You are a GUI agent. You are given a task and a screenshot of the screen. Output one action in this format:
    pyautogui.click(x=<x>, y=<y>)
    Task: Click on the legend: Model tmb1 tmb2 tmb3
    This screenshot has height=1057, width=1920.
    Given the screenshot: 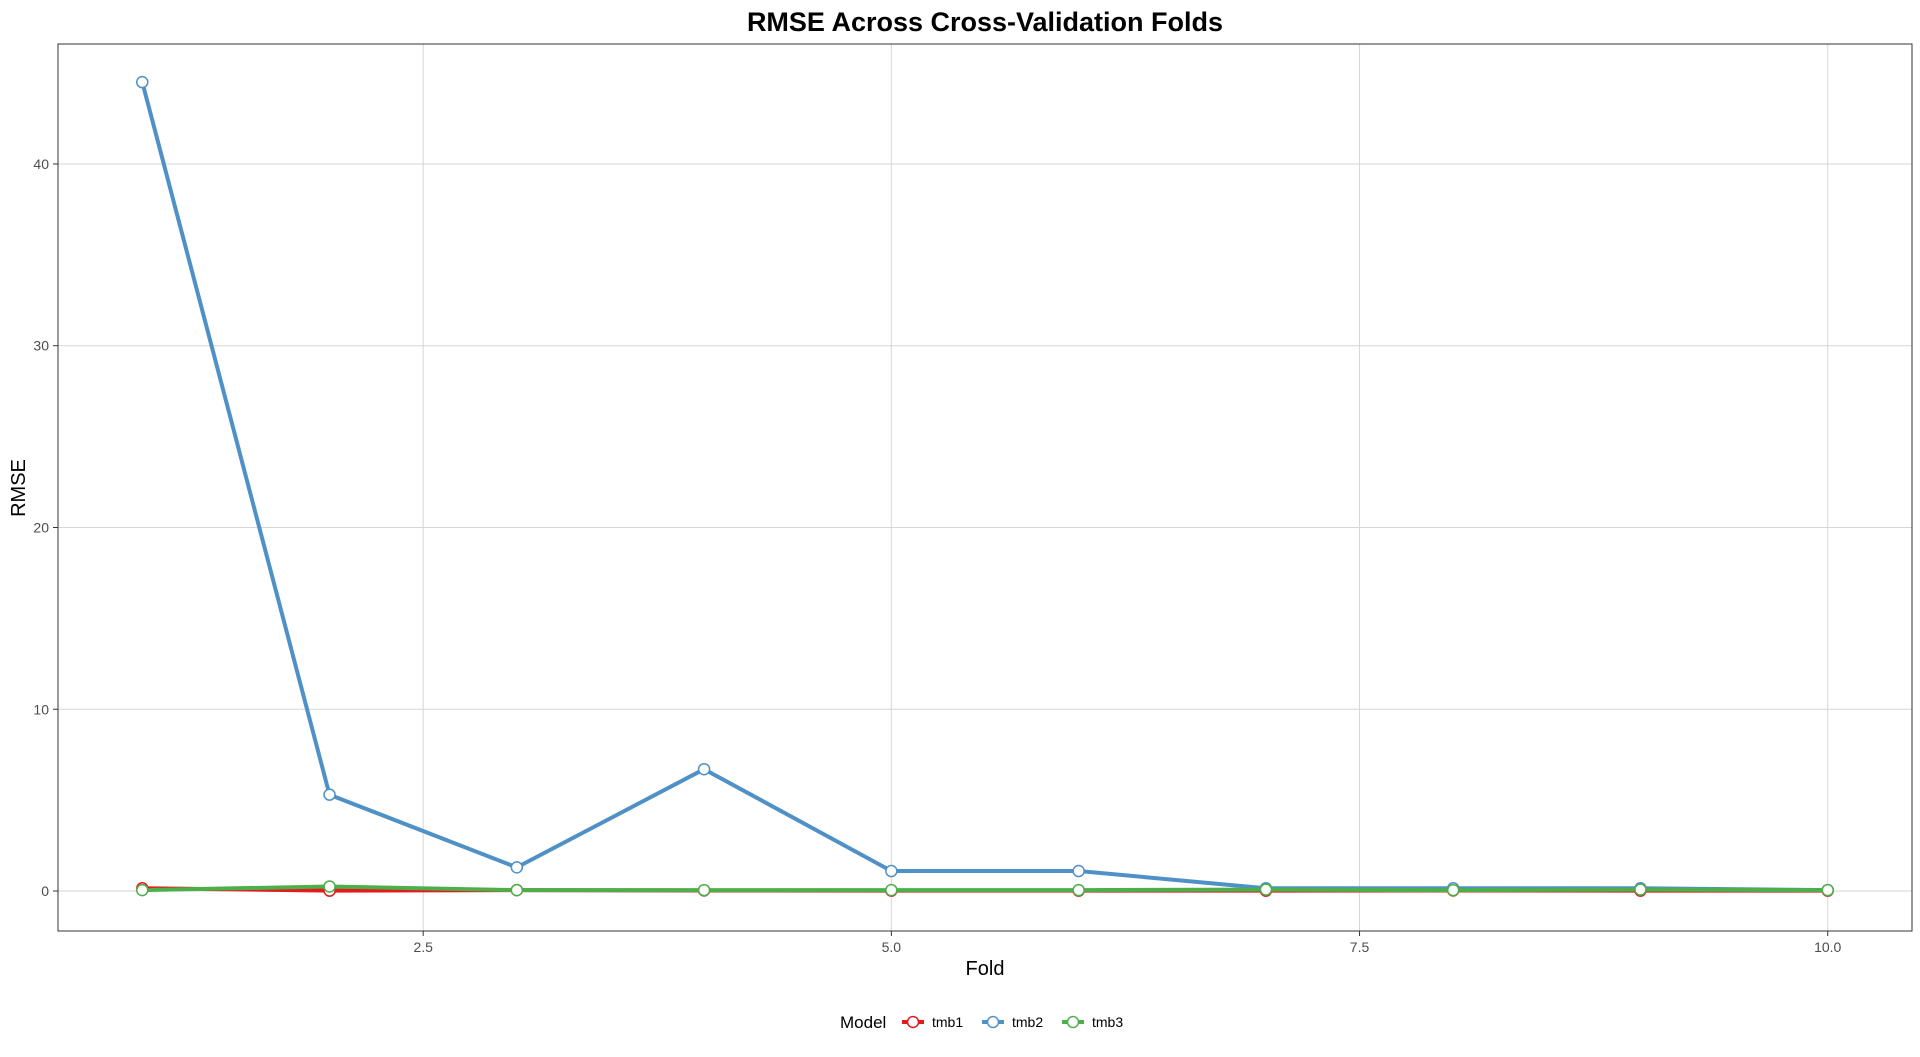 What is the action you would take?
    pyautogui.click(x=981, y=1022)
    